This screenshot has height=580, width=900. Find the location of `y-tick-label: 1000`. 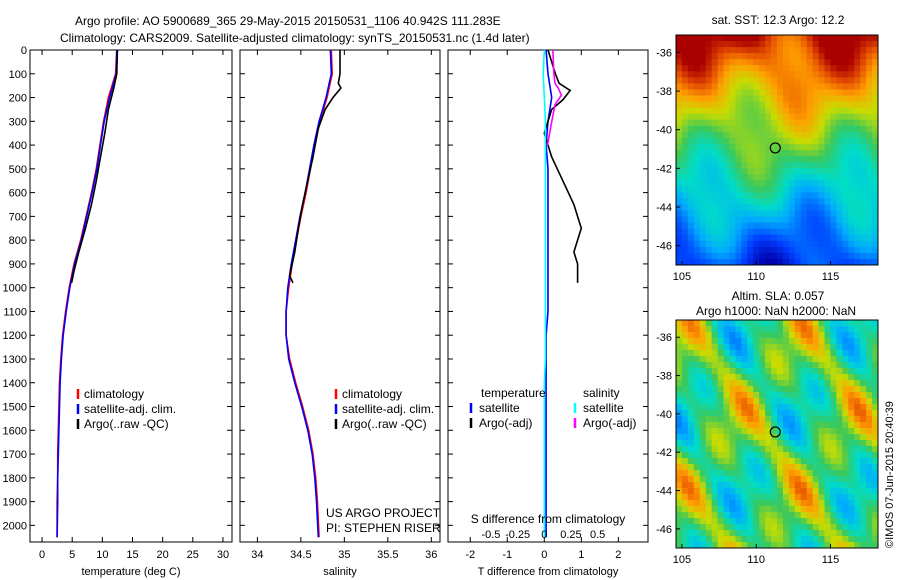

y-tick-label: 1000 is located at coordinates (15, 289).